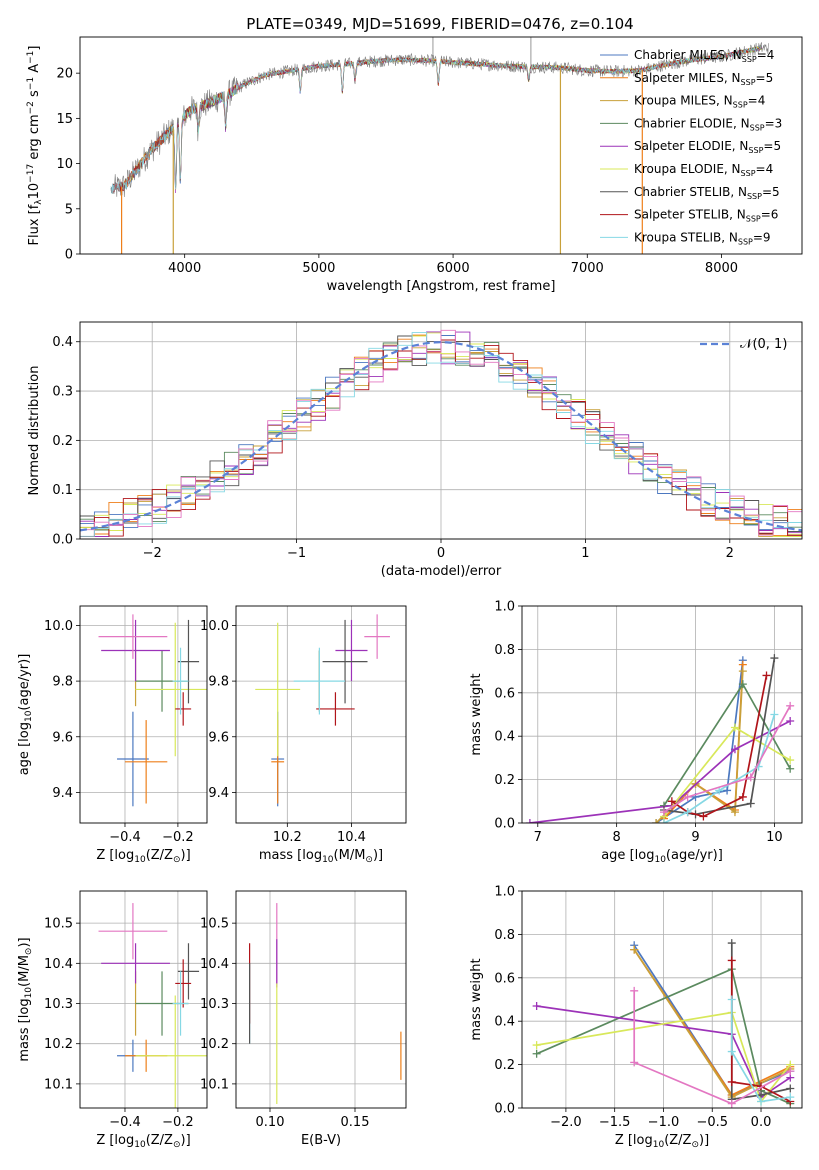 The image size is (819, 1170). What do you see at coordinates (708, 124) in the screenshot?
I see `legend-entry: Chabrier ELODIE, NSSP=3` at bounding box center [708, 124].